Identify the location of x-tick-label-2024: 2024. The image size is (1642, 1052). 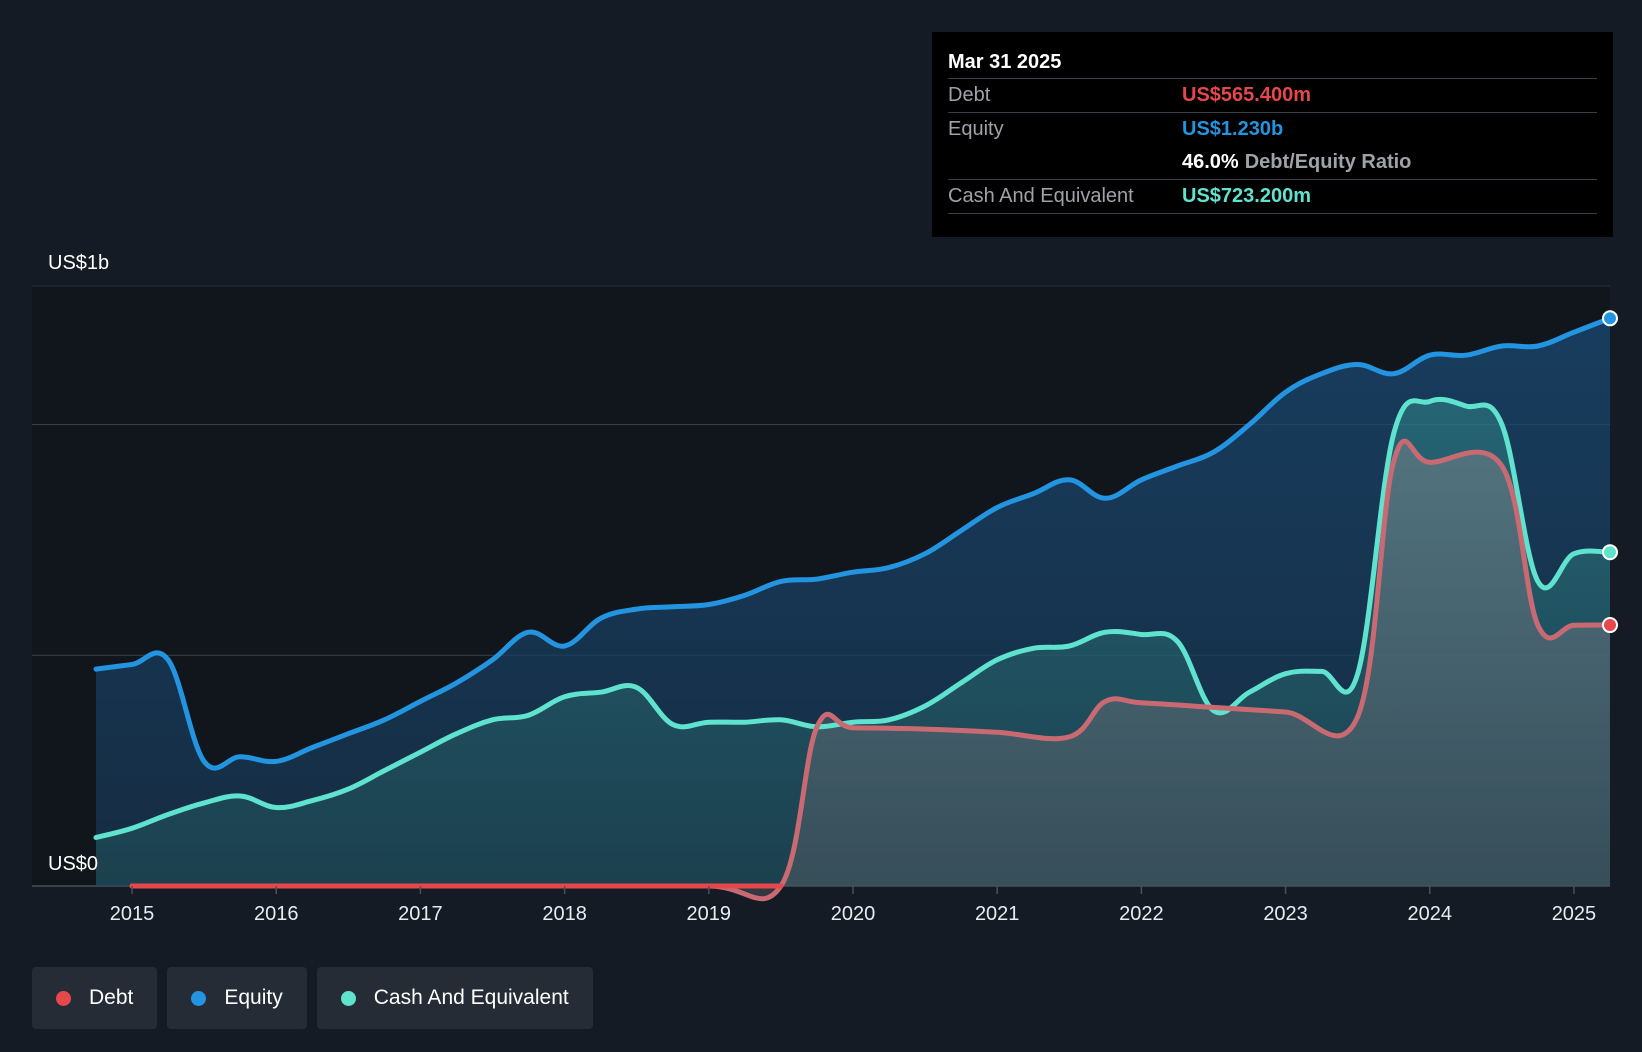
(1430, 914).